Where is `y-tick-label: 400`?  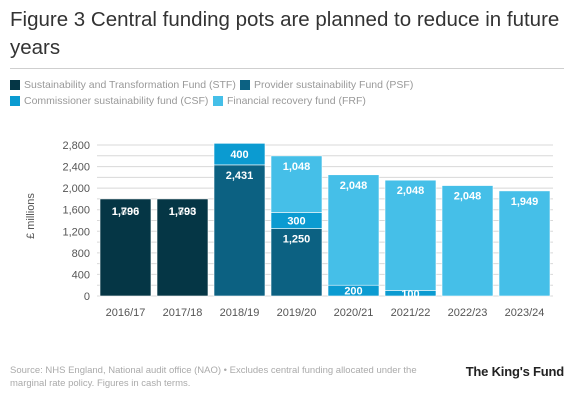
y-tick-label: 400 is located at coordinates (81, 275).